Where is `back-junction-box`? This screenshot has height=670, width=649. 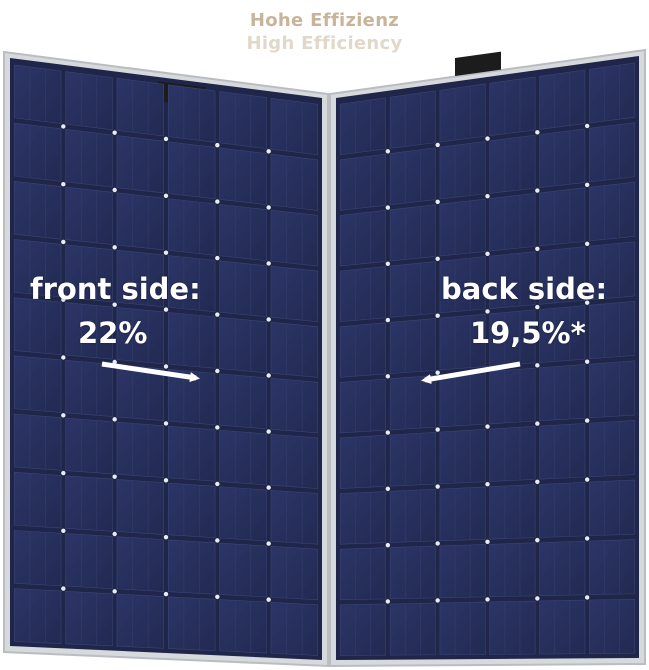
back-junction-box is located at coordinates (478, 64).